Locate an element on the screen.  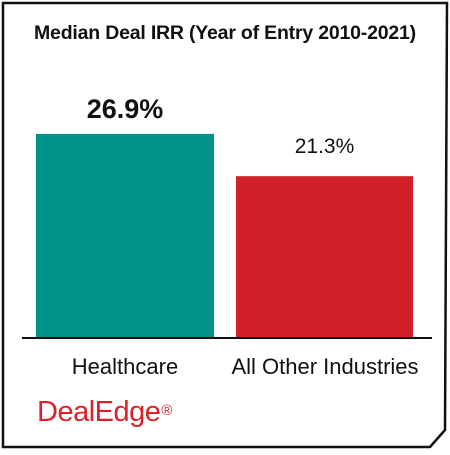
bar-all-other-industries is located at coordinates (324, 256).